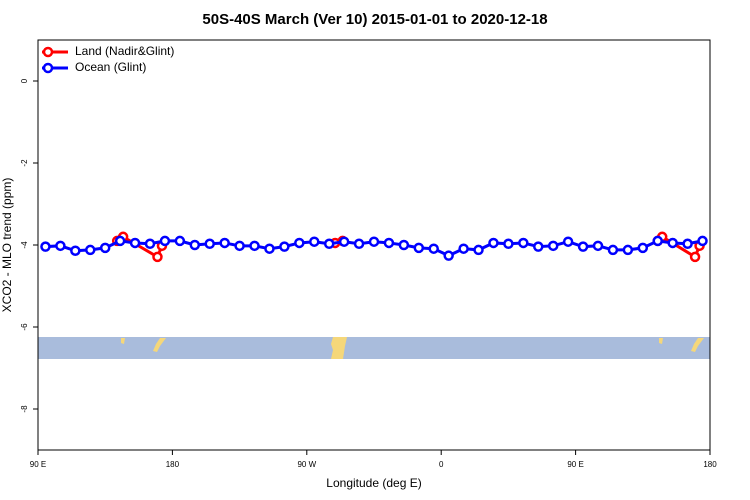 This screenshot has width=750, height=500. Describe the element at coordinates (441, 464) in the screenshot. I see `x-tick-label: 0` at that location.